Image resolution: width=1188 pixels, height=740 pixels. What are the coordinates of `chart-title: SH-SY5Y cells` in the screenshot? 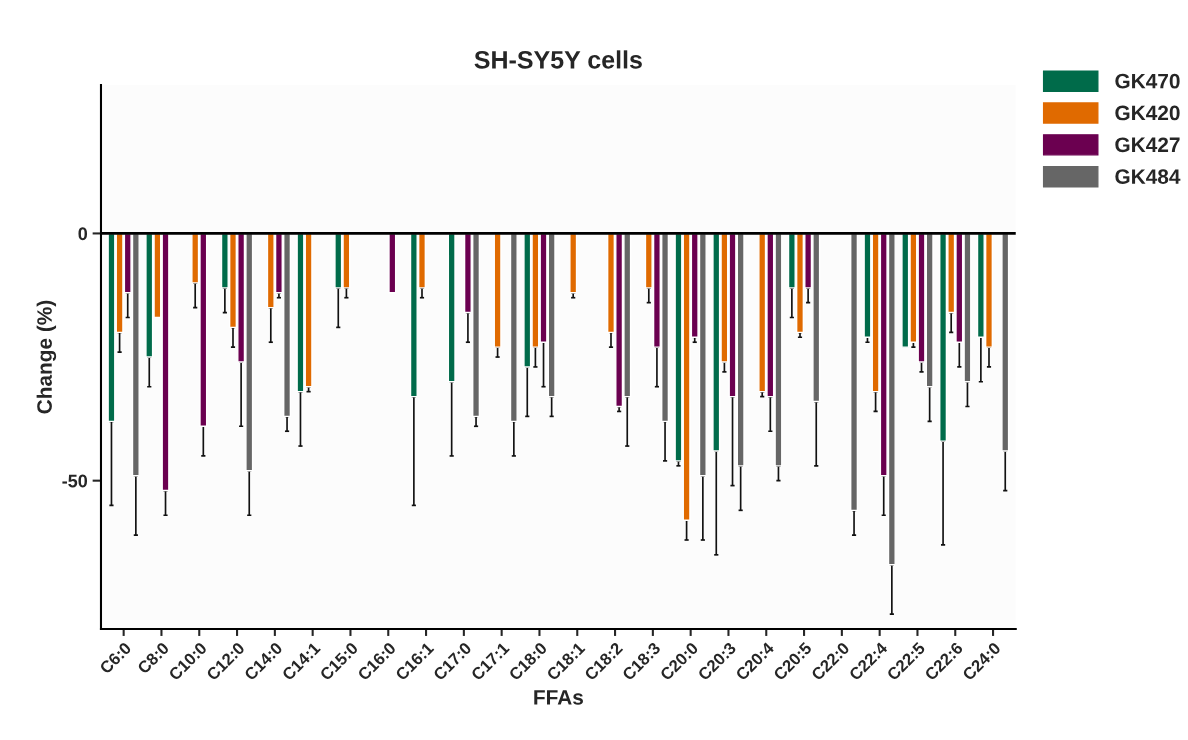 It's located at (558, 59).